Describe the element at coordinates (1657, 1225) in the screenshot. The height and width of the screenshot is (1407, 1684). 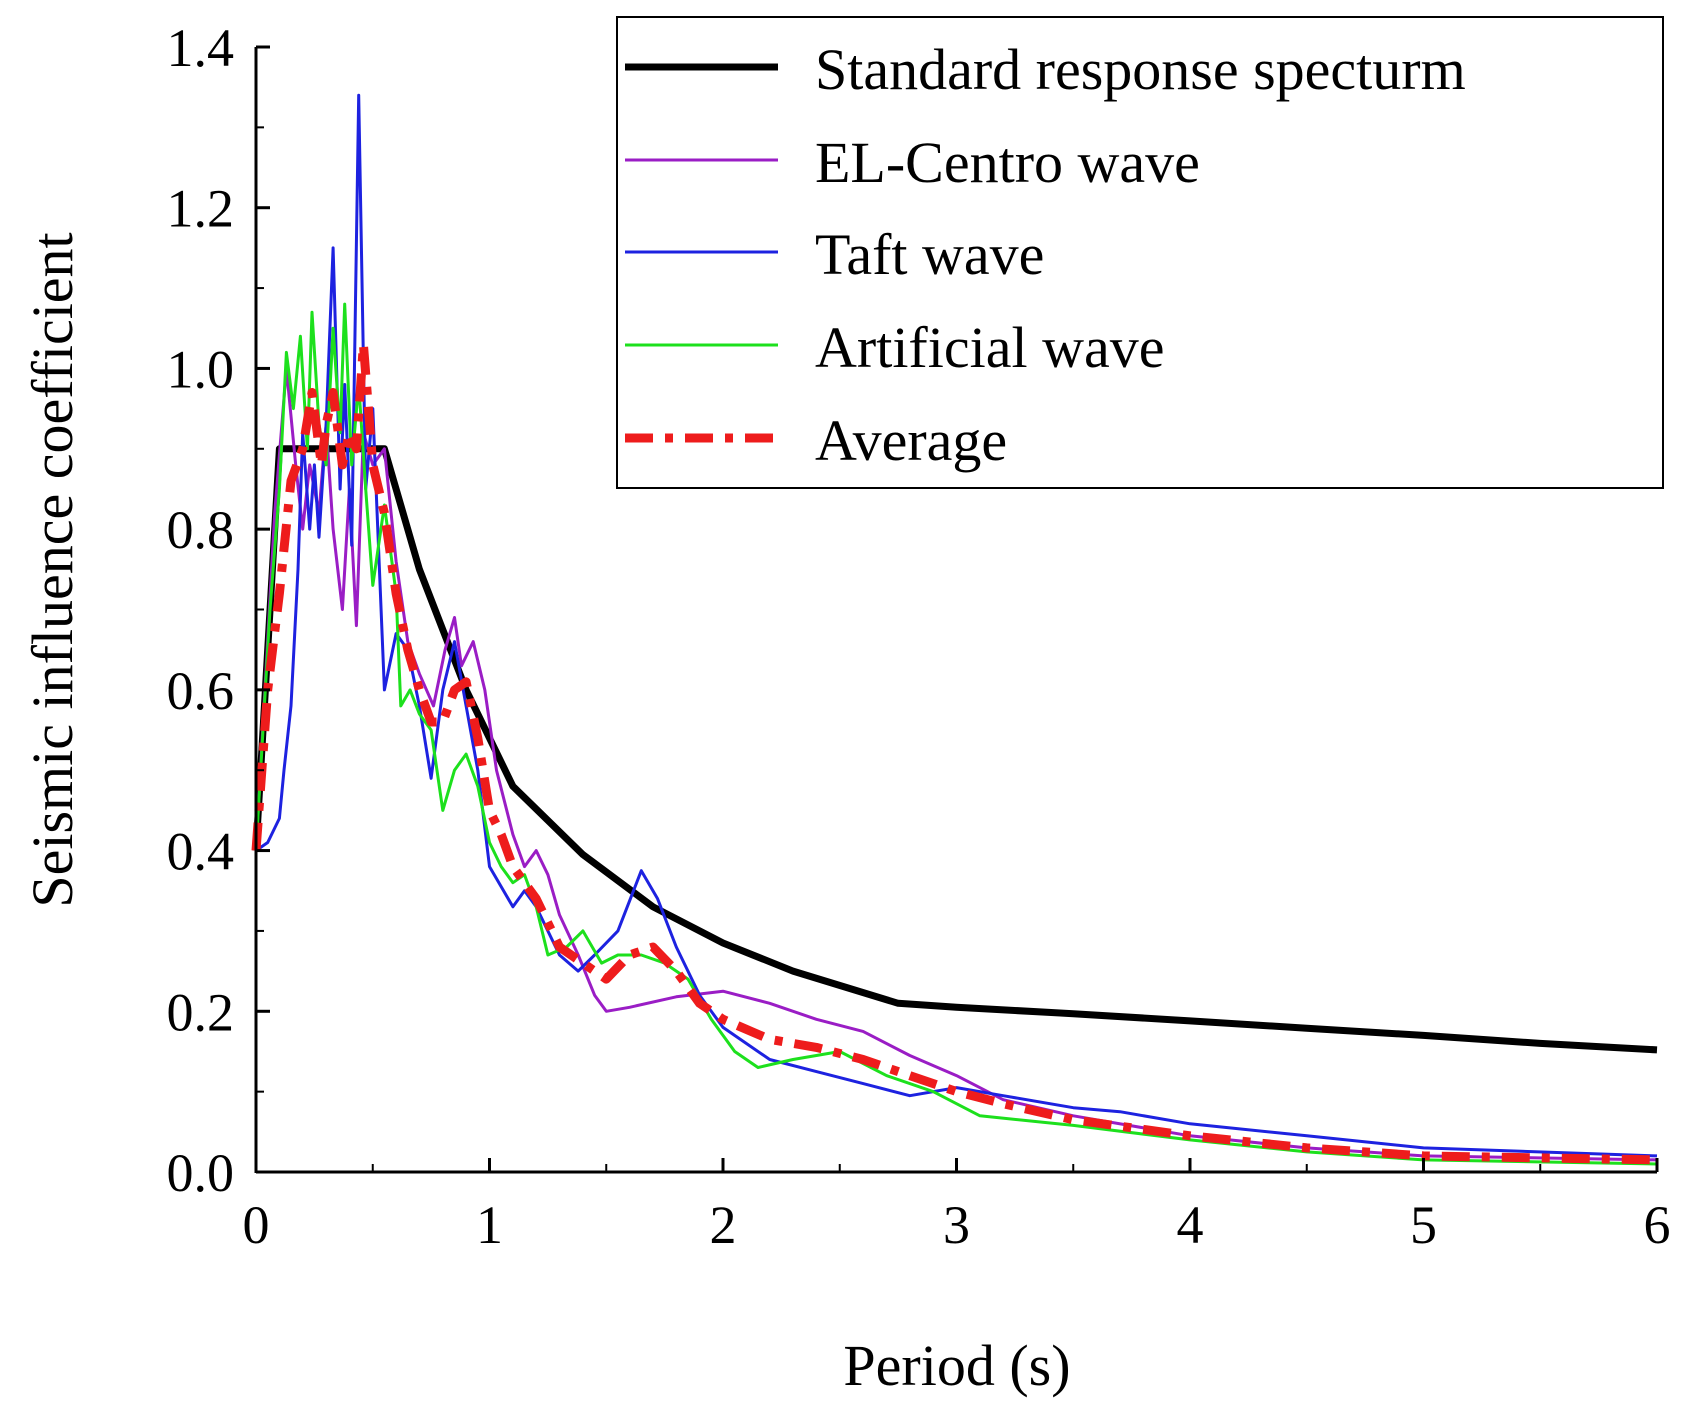
I see `x-tick-label: 6` at that location.